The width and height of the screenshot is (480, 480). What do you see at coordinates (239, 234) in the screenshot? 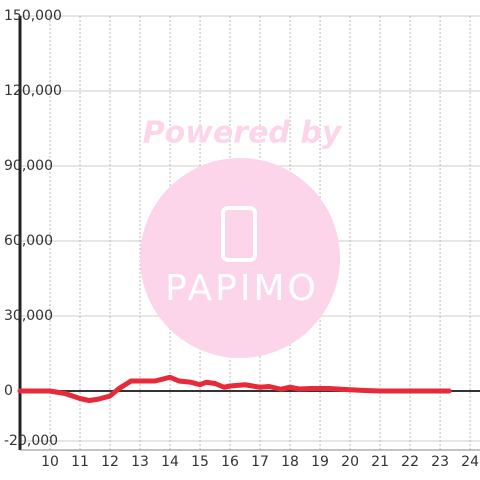
I see `watermark-phone` at bounding box center [239, 234].